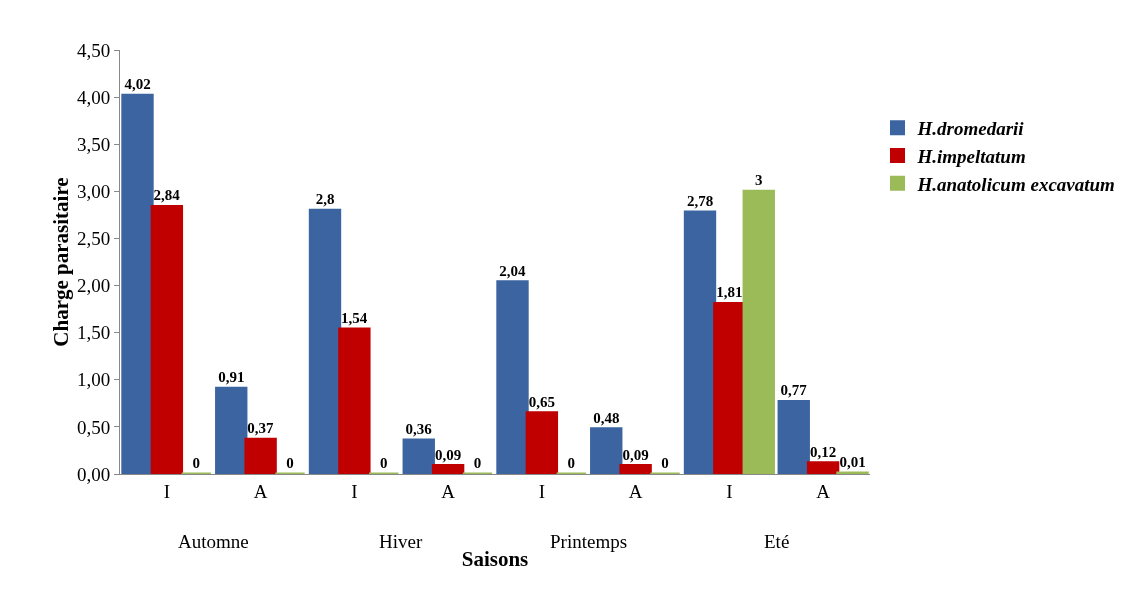 The height and width of the screenshot is (594, 1134). Describe the element at coordinates (401, 541) in the screenshot. I see `text: Hiver` at that location.